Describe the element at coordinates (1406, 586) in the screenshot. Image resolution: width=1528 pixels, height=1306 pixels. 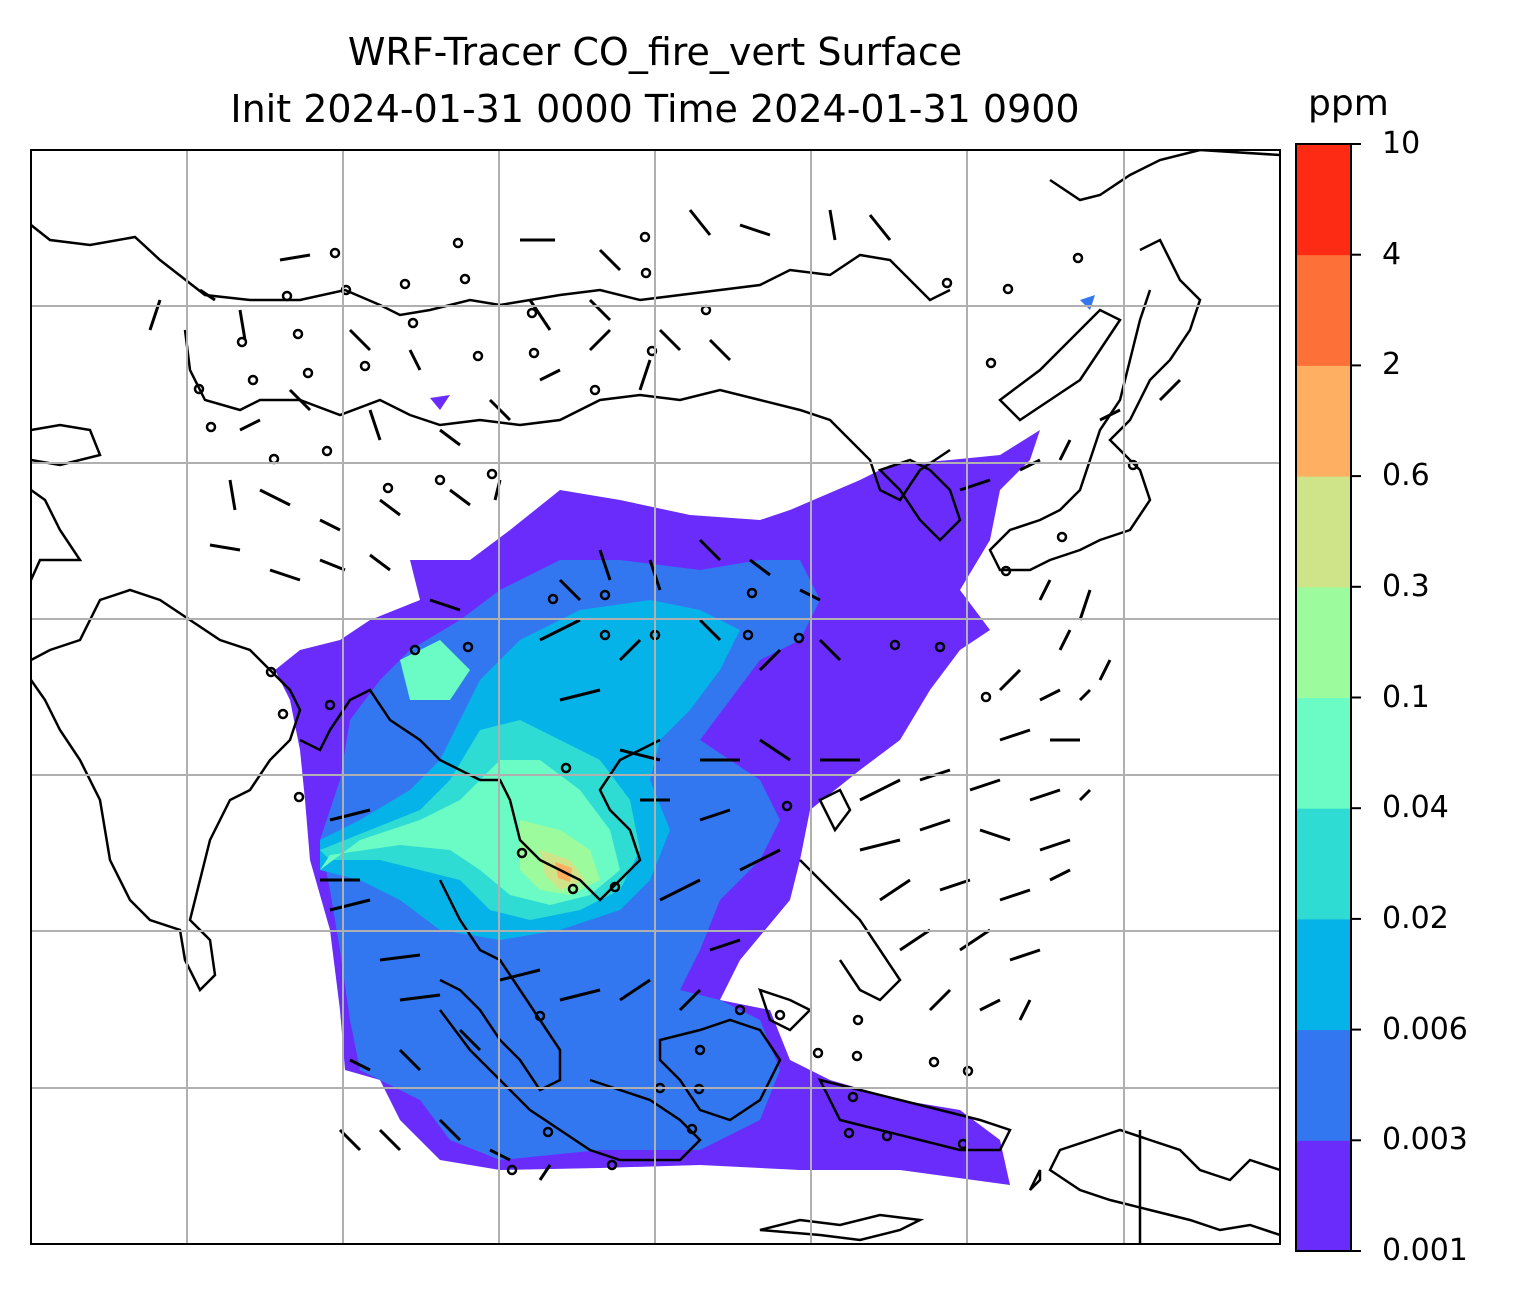
I see `colorbar-tick-label: 0.3` at that location.